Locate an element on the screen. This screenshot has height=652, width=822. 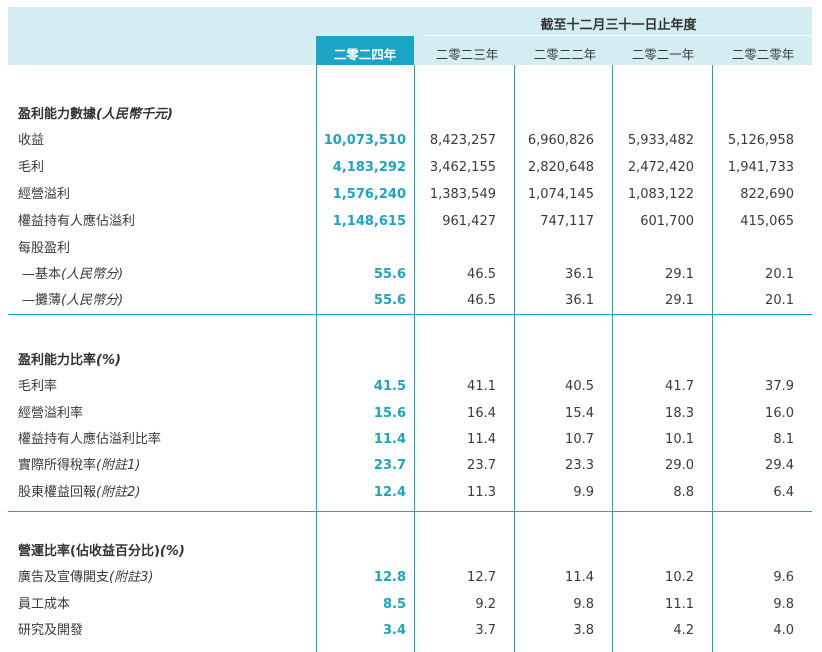
section-heading: 盈利能力數據(人民幣千元) is located at coordinates (95, 115).